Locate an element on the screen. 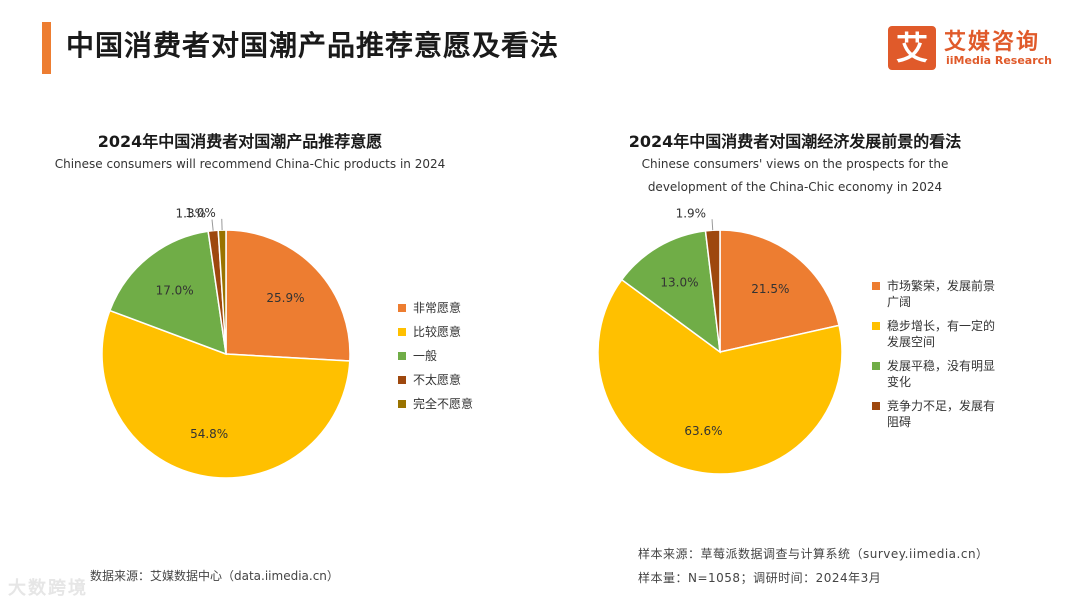 This screenshot has width=1080, height=608. chart2-legend-label-0: 市场繁荣，发展前景 广阔 is located at coordinates (941, 294).